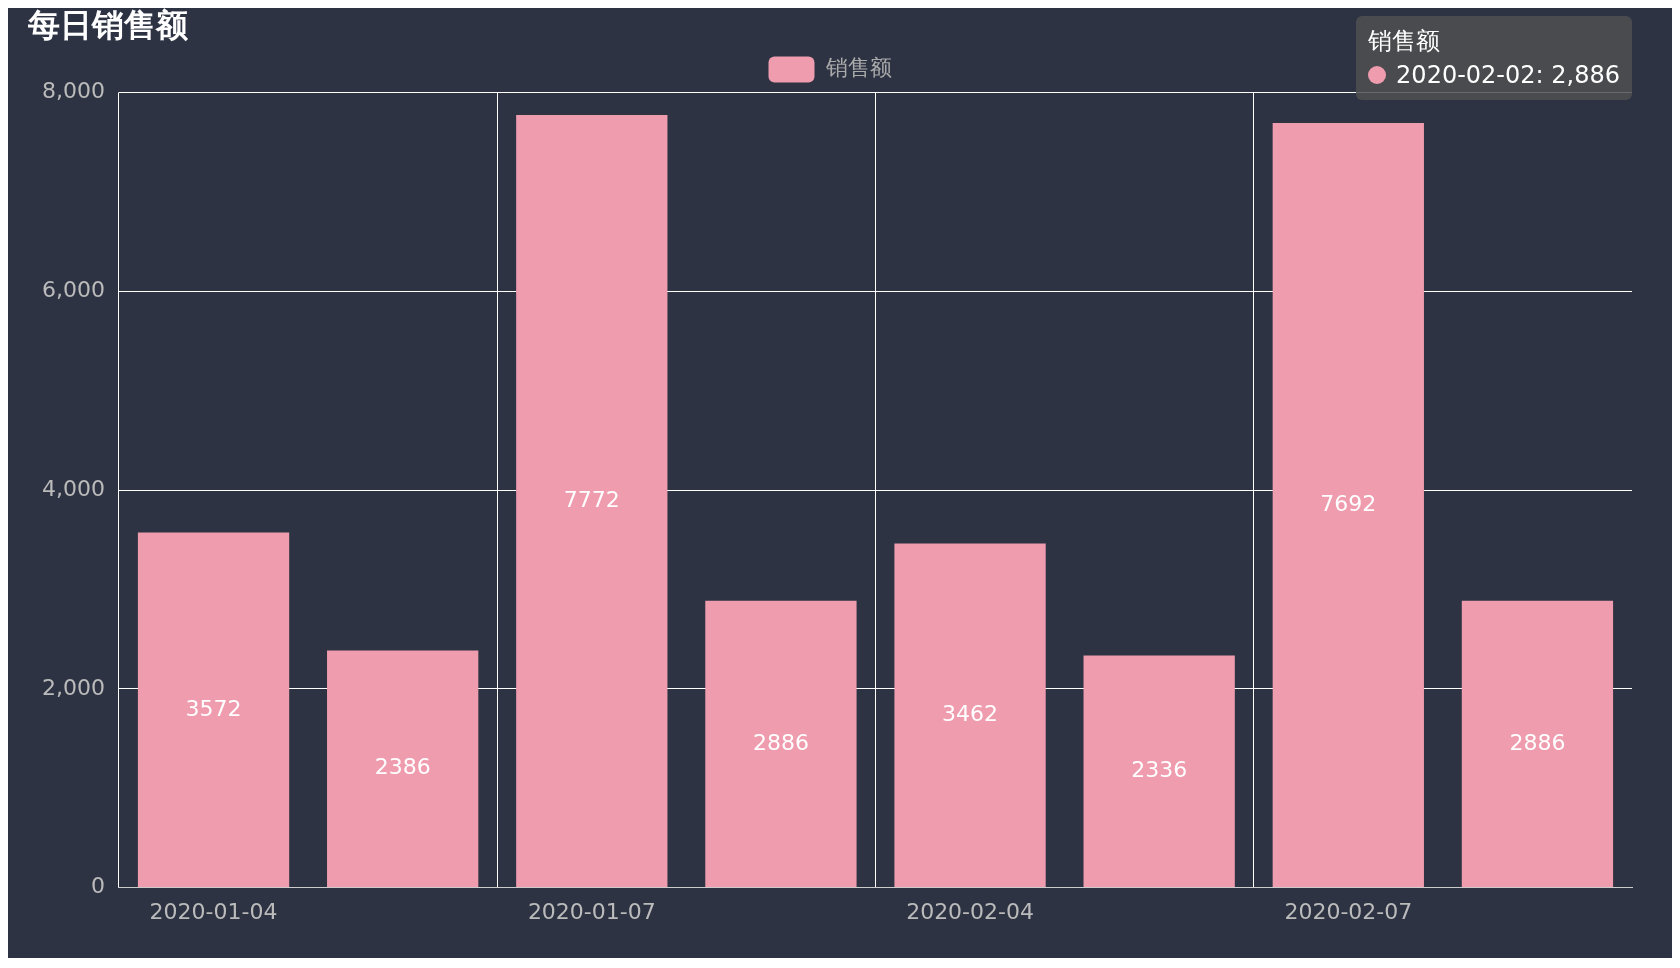 This screenshot has width=1680, height=968. Describe the element at coordinates (858, 68) in the screenshot. I see `legend-label: 销售额` at that location.